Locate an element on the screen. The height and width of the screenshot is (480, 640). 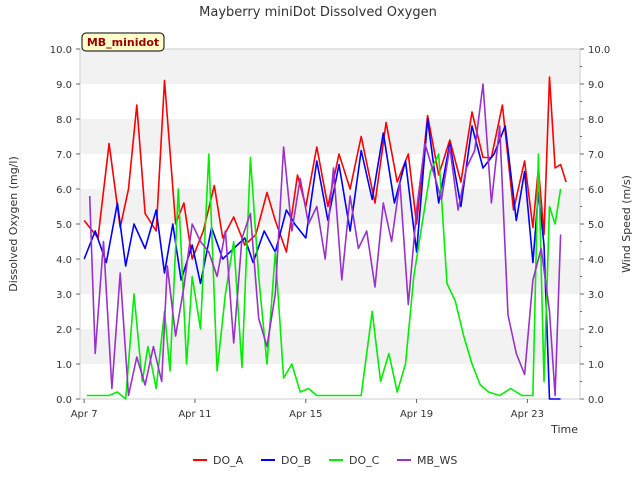
legend-label: MB_WS is located at coordinates (437, 460).